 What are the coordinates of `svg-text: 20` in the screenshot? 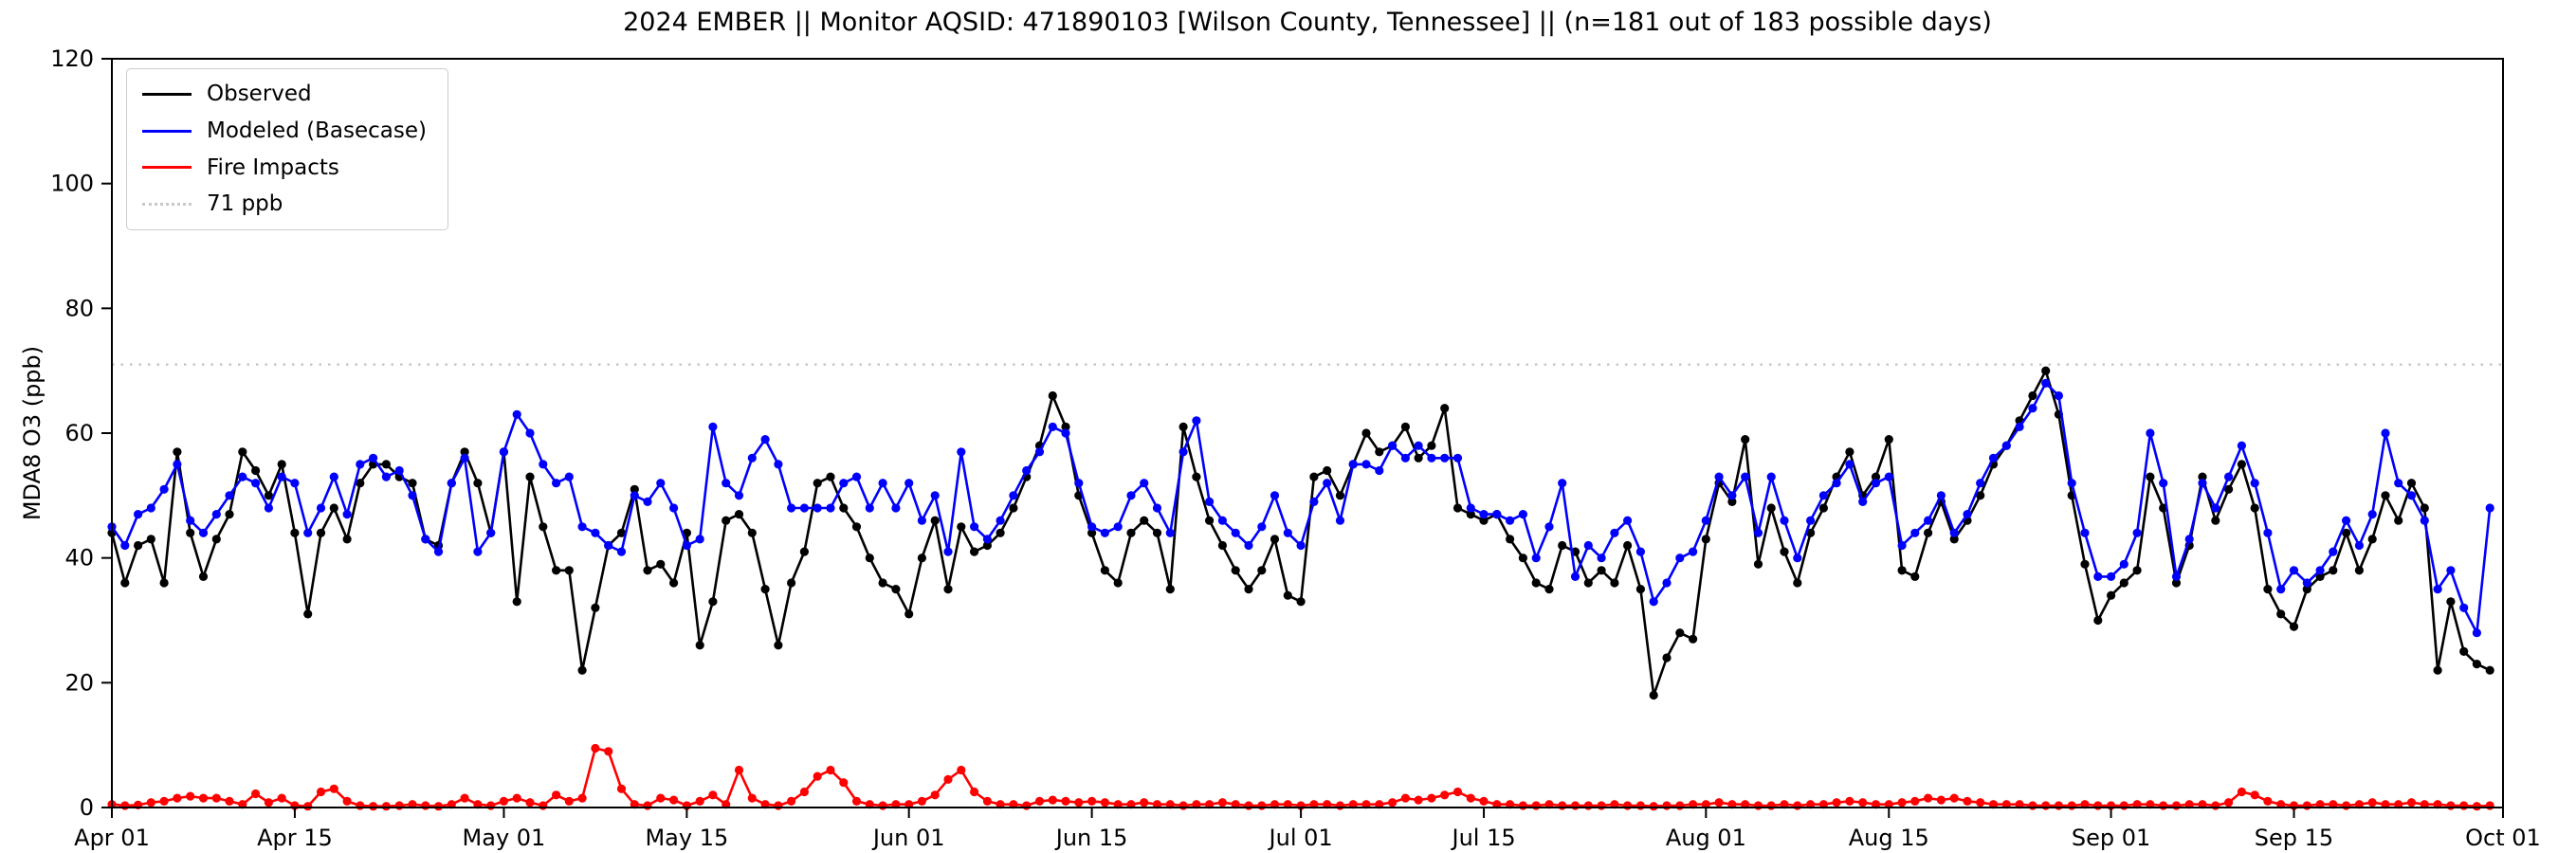 It's located at (79, 682).